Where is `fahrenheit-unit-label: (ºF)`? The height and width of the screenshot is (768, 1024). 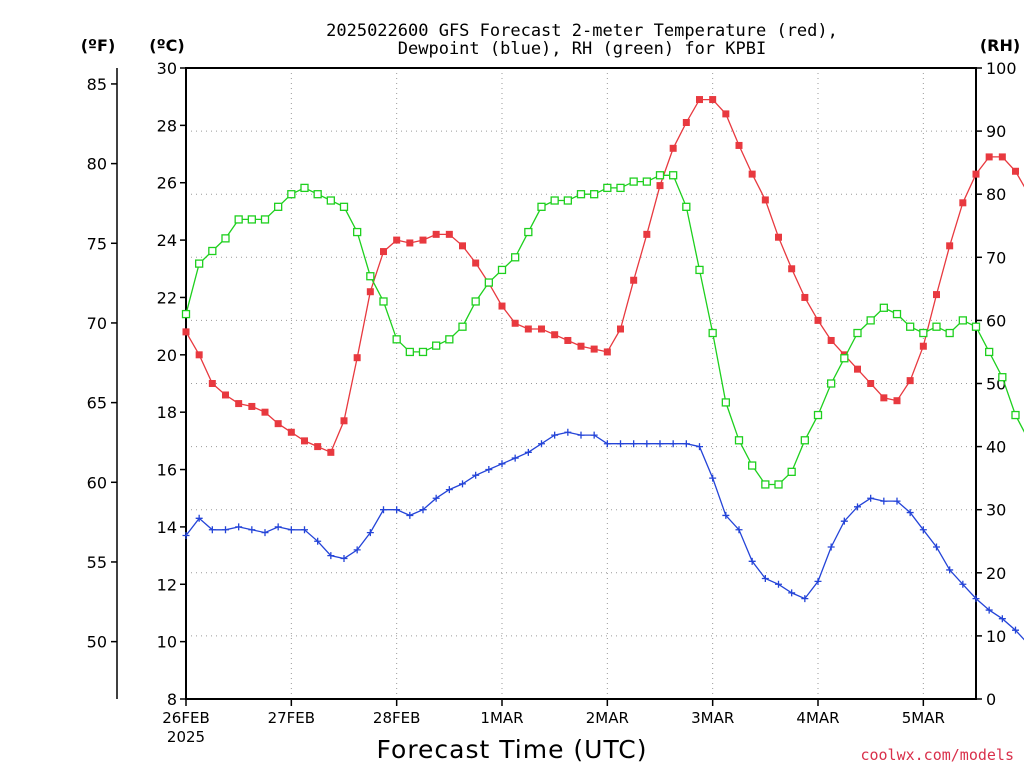 fahrenheit-unit-label: (ºF) is located at coordinates (98, 45).